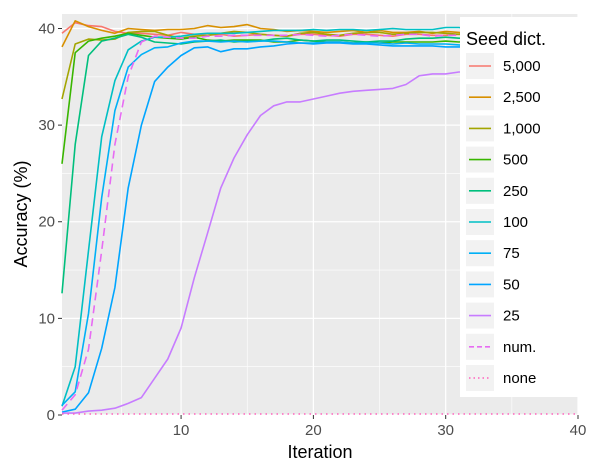 The height and width of the screenshot is (471, 602). I want to click on legend-label: 1,000, so click(522, 128).